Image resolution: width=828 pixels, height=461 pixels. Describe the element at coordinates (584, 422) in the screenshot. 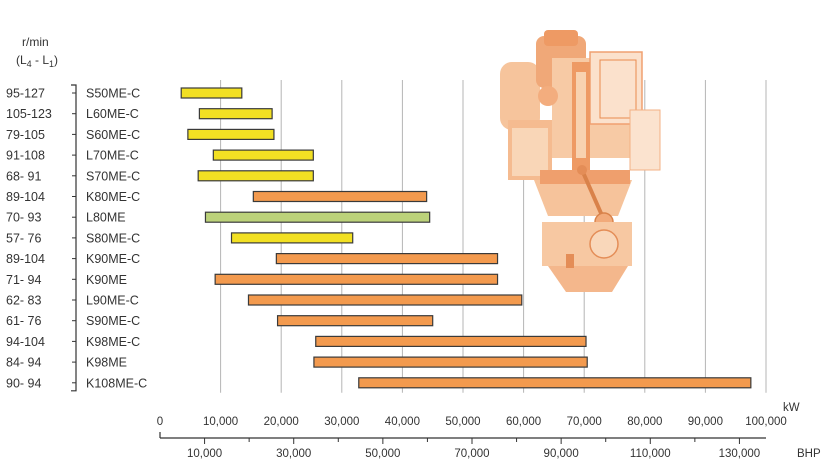

I see `kw-tick-label: 70,000` at that location.